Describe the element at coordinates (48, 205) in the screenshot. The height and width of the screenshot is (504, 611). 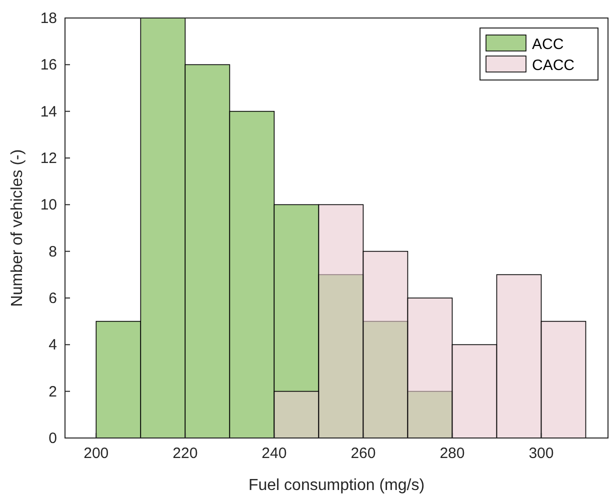
I see `y-tick-label: 10` at that location.